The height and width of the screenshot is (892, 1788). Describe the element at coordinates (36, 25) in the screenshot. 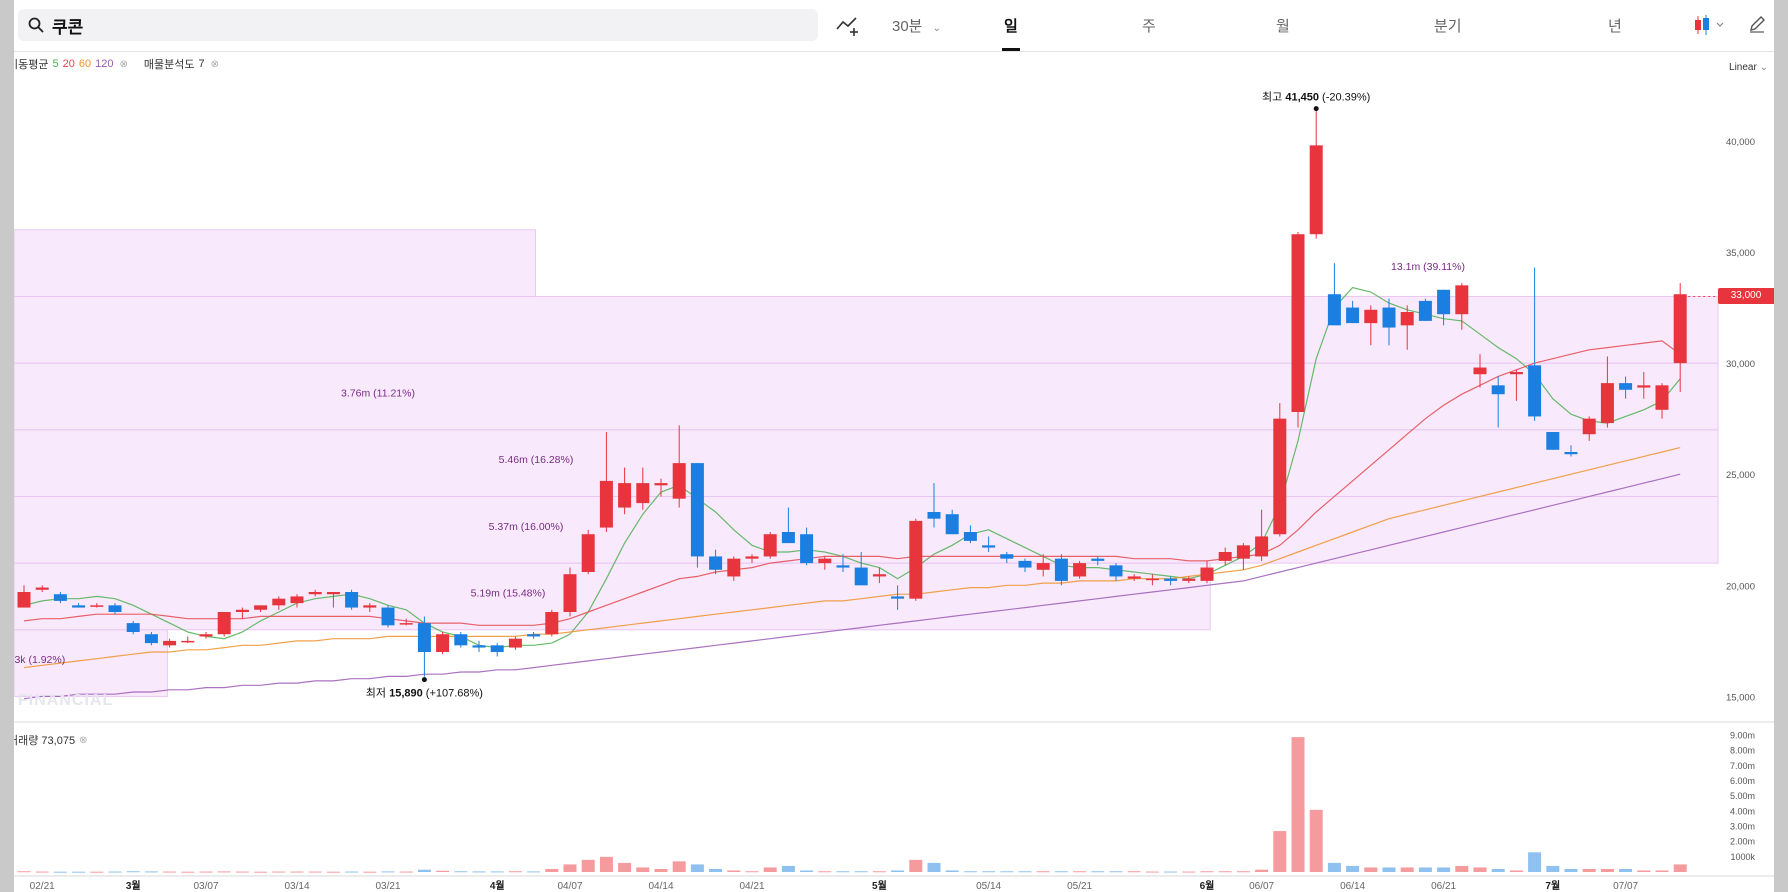

I see `search-icon` at that location.